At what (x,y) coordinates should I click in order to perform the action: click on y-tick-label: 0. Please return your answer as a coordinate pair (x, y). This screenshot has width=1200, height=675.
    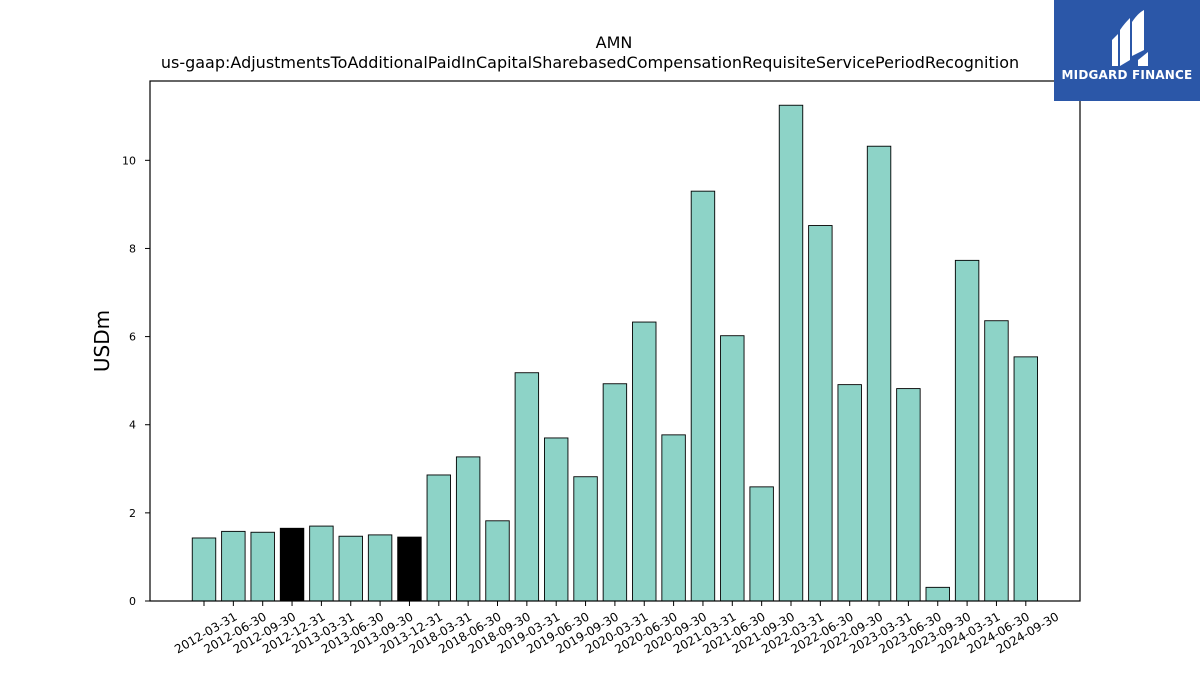
    Looking at the image, I should click on (132, 601).